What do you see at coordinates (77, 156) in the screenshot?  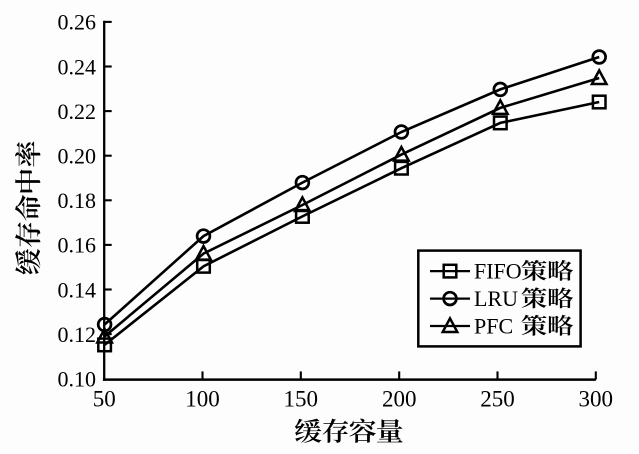 I see `svg-text: 0.20` at bounding box center [77, 156].